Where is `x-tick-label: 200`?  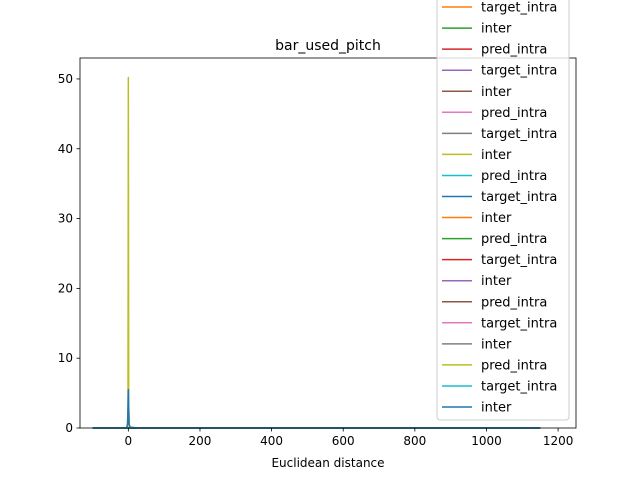
x-tick-label: 200 is located at coordinates (200, 441).